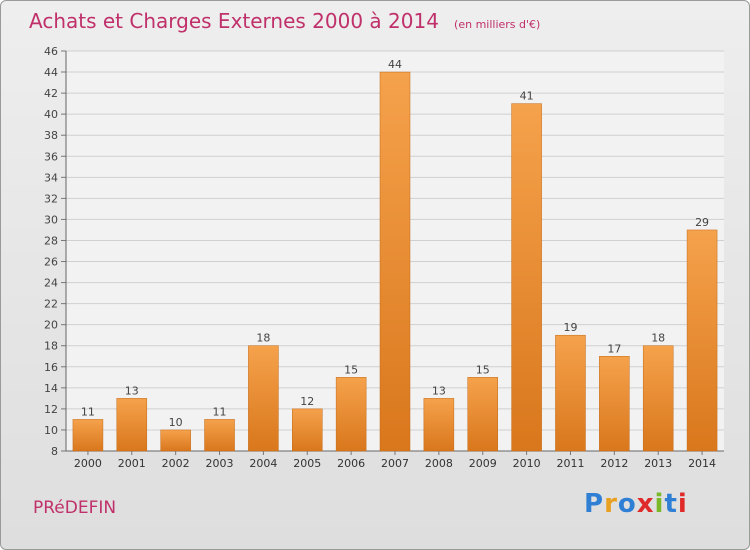  What do you see at coordinates (702, 463) in the screenshot?
I see `x-tick-label: 2014` at bounding box center [702, 463].